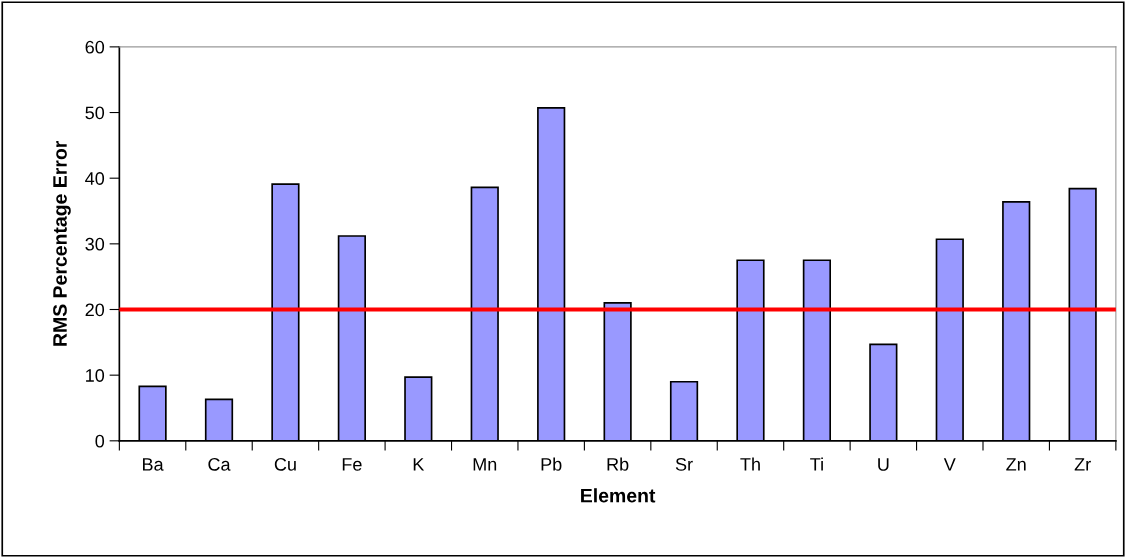  What do you see at coordinates (419, 464) in the screenshot?
I see `x-tick-label: K` at bounding box center [419, 464].